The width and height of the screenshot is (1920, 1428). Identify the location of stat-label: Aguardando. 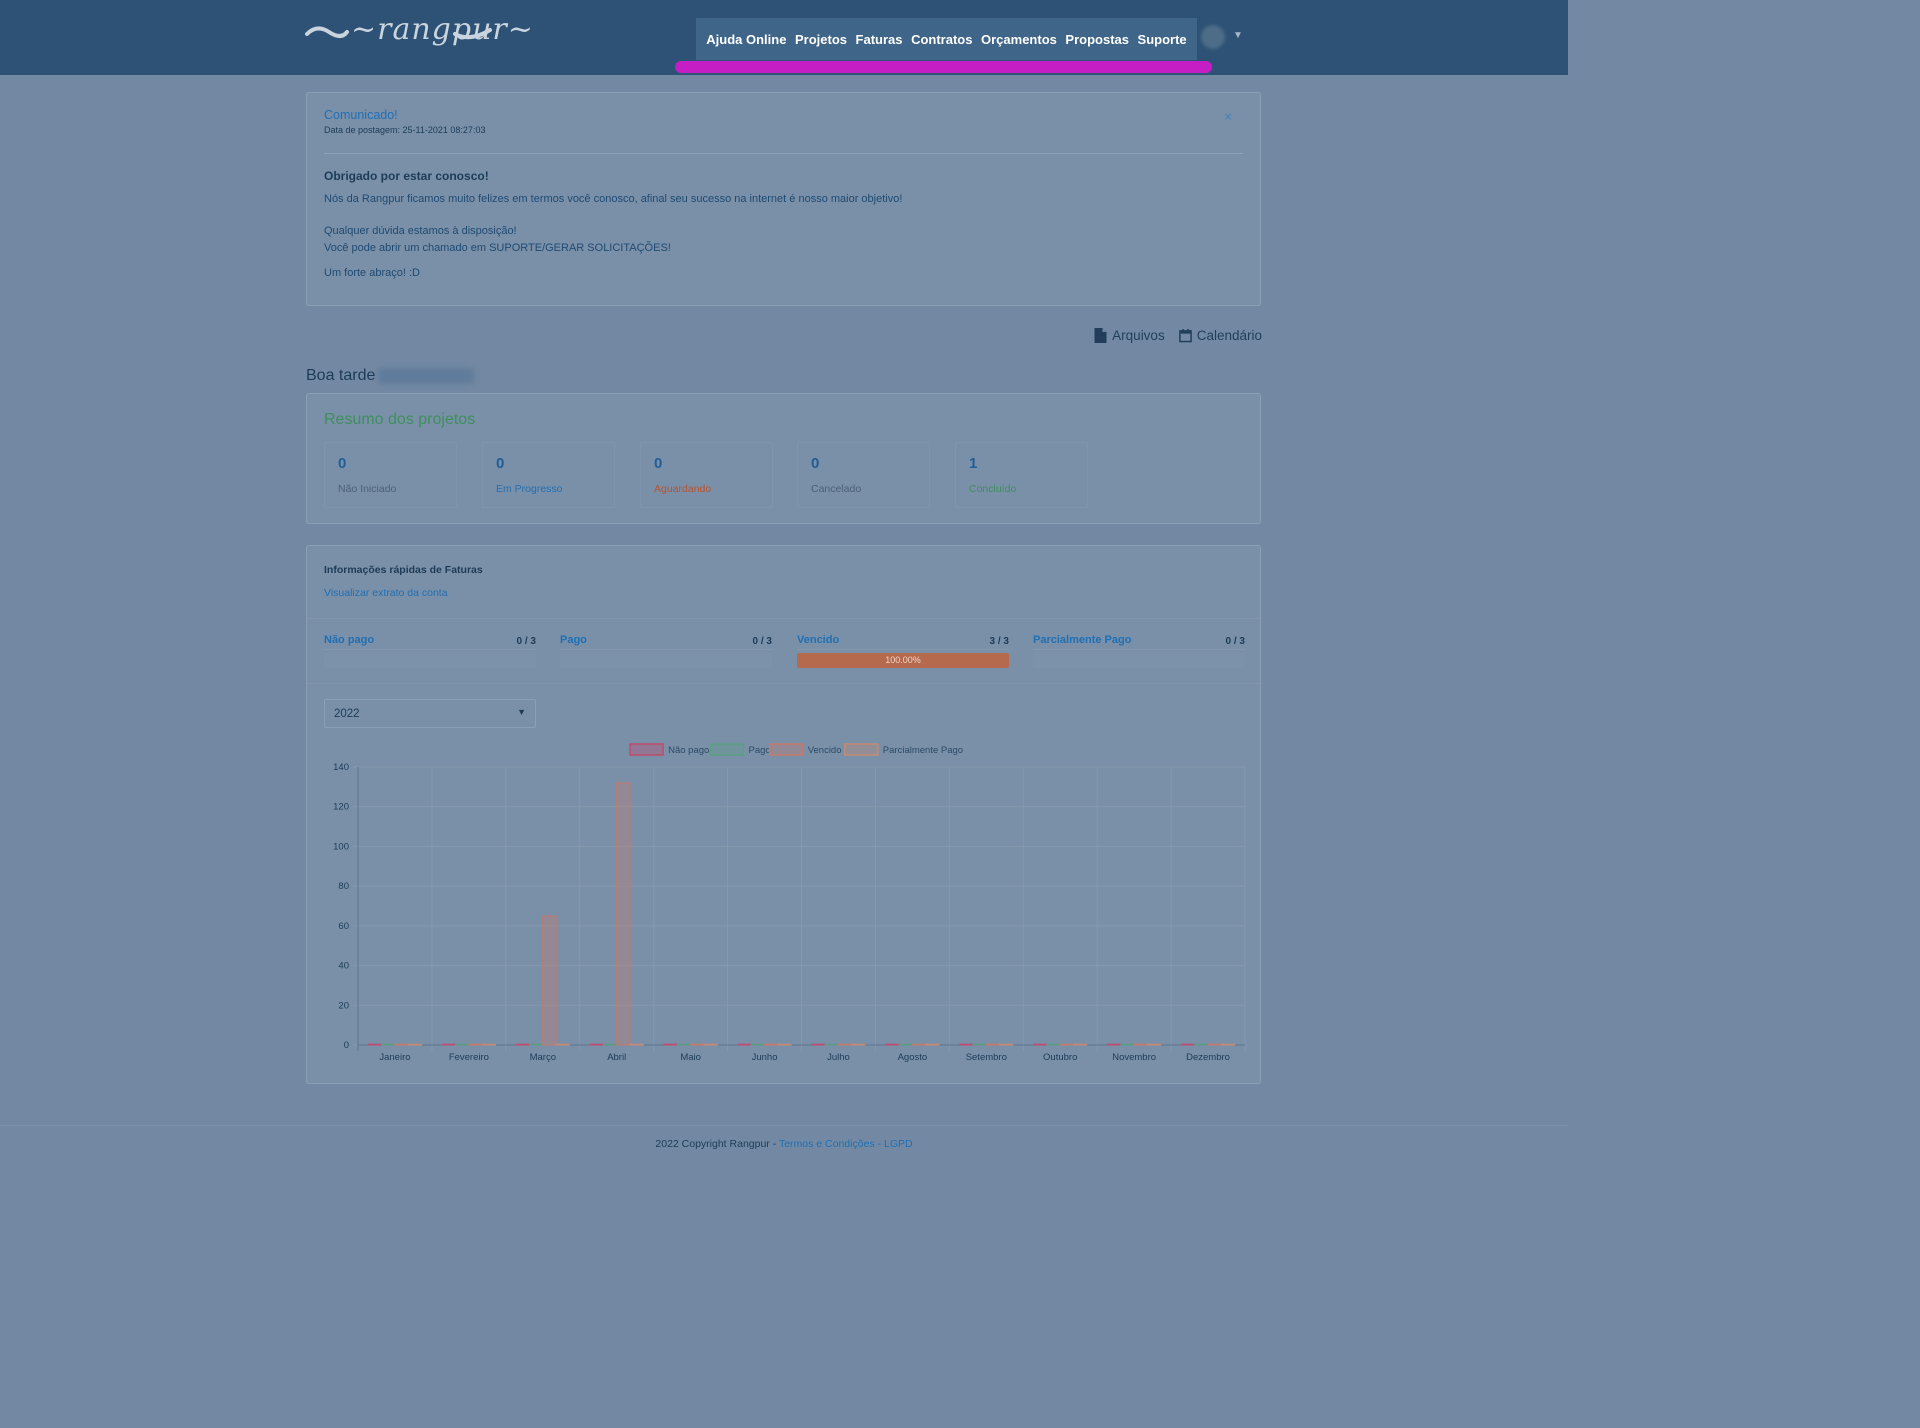
(683, 489).